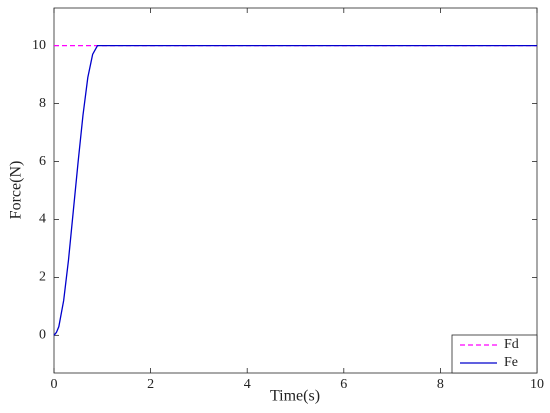 The width and height of the screenshot is (550, 413). Describe the element at coordinates (42, 103) in the screenshot. I see `y-tick-label: 8` at that location.